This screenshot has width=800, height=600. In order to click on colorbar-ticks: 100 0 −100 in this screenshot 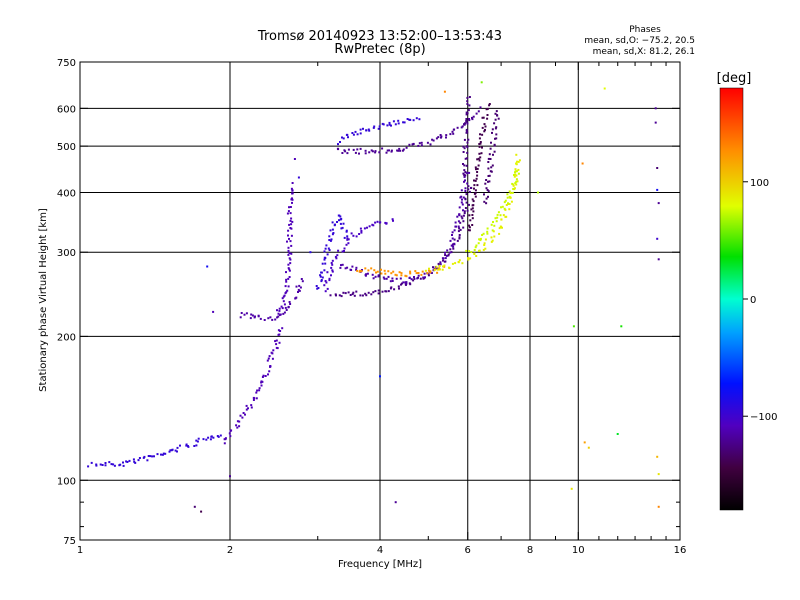, I will do `click(760, 300)`.